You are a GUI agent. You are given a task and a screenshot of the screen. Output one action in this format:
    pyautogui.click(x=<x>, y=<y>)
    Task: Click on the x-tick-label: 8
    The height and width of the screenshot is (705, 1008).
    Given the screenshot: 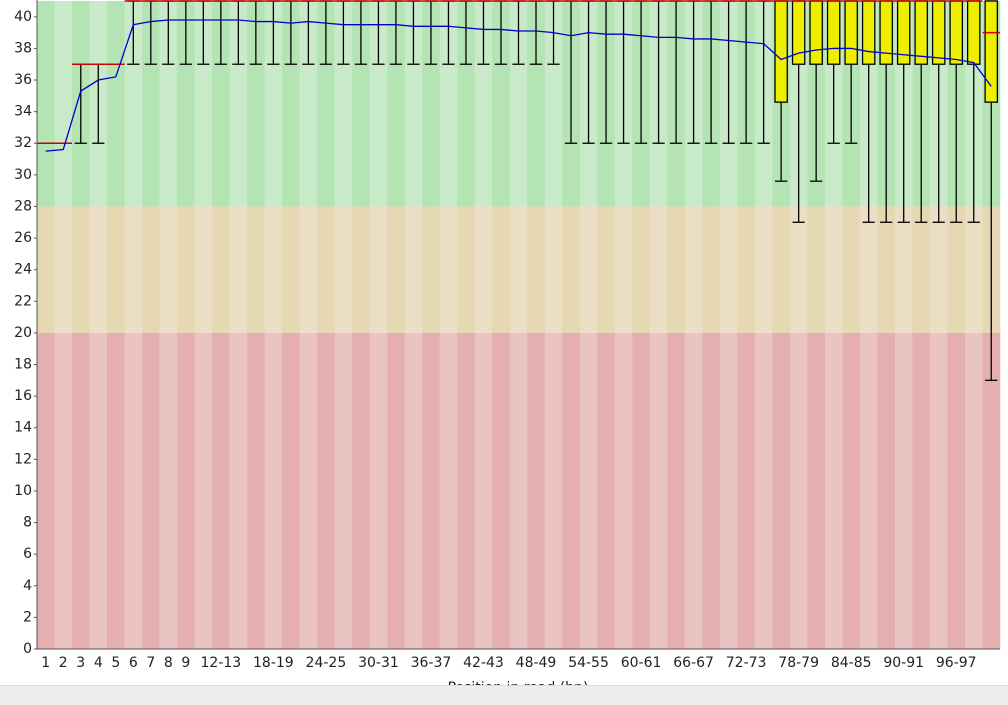 What is the action you would take?
    pyautogui.click(x=168, y=663)
    